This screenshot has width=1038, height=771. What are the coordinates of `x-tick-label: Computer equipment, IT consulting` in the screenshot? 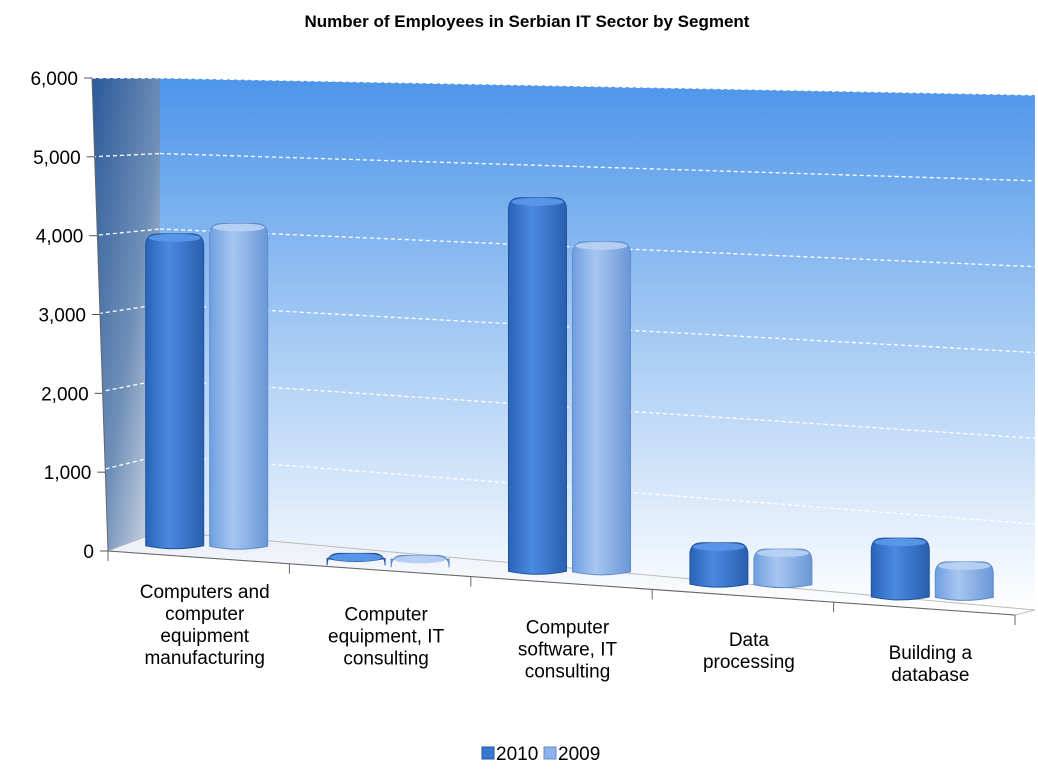 It's located at (386, 637).